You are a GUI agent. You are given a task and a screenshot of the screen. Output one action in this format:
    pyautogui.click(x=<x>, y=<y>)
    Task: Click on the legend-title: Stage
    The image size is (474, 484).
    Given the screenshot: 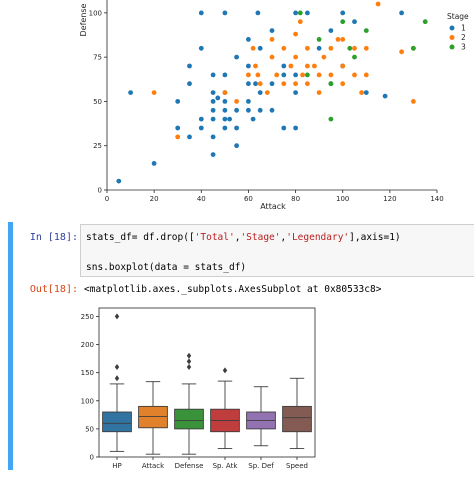 What is the action you would take?
    pyautogui.click(x=458, y=16)
    